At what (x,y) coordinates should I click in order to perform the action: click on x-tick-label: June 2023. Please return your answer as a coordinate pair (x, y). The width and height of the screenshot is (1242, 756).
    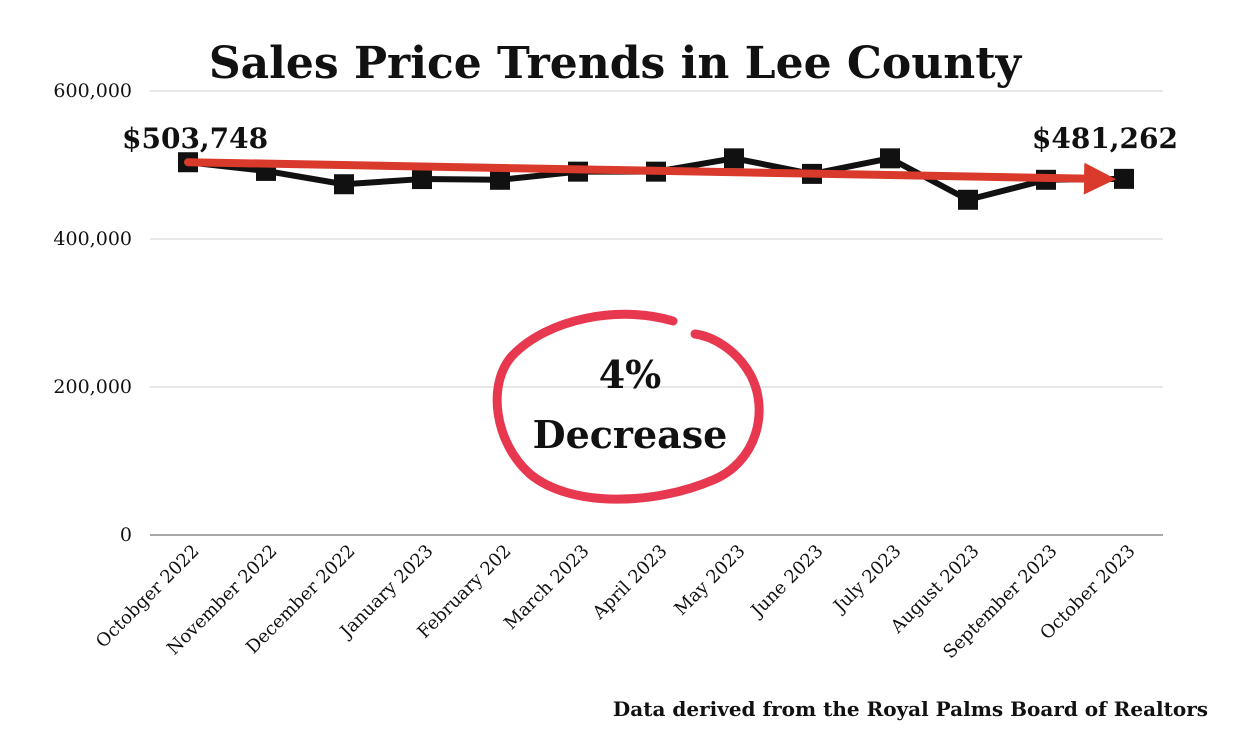
    Looking at the image, I should click on (787, 582).